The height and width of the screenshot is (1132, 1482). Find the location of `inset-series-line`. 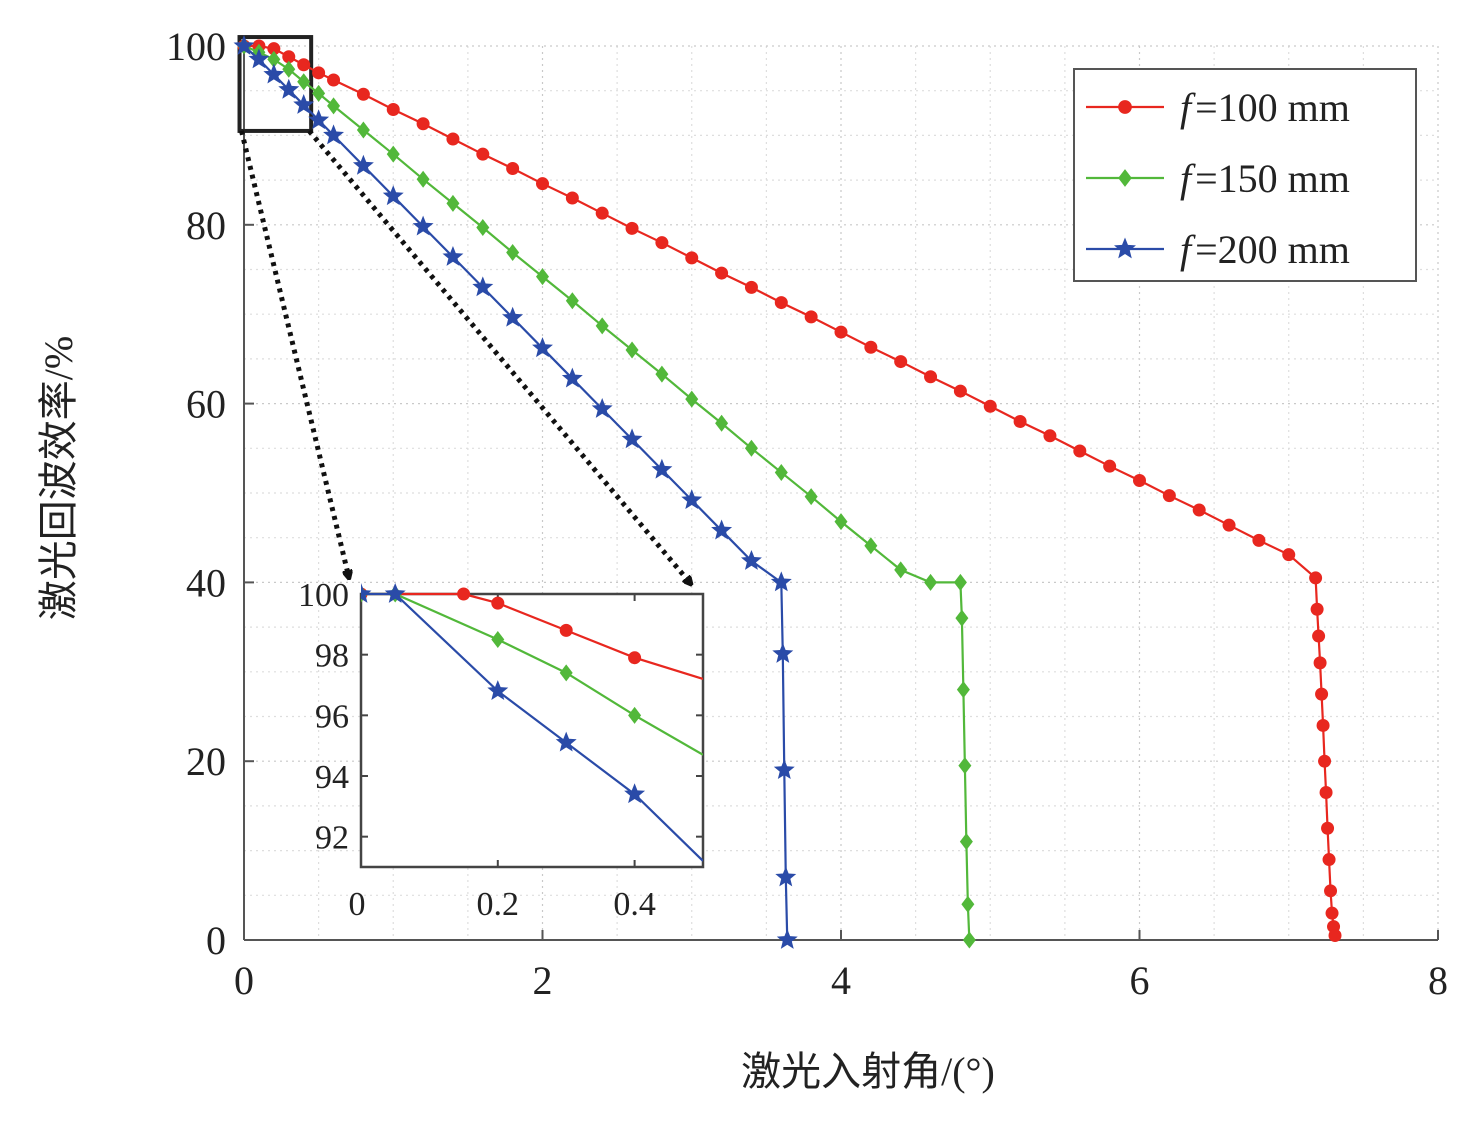

inset-series-line is located at coordinates (532, 636).